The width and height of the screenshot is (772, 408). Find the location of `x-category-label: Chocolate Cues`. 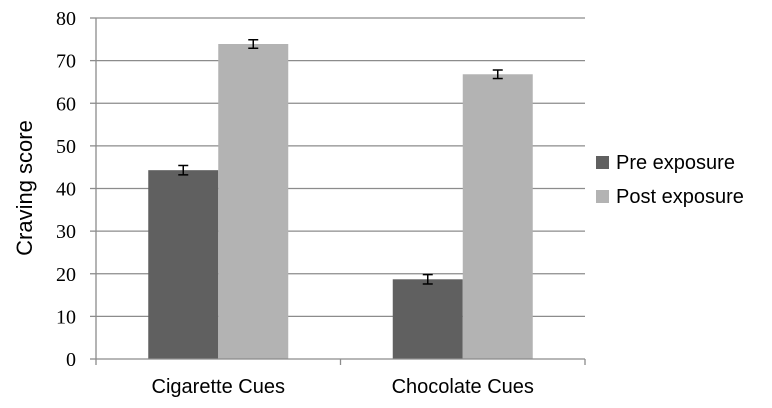

x-category-label: Chocolate Cues is located at coordinates (463, 387).